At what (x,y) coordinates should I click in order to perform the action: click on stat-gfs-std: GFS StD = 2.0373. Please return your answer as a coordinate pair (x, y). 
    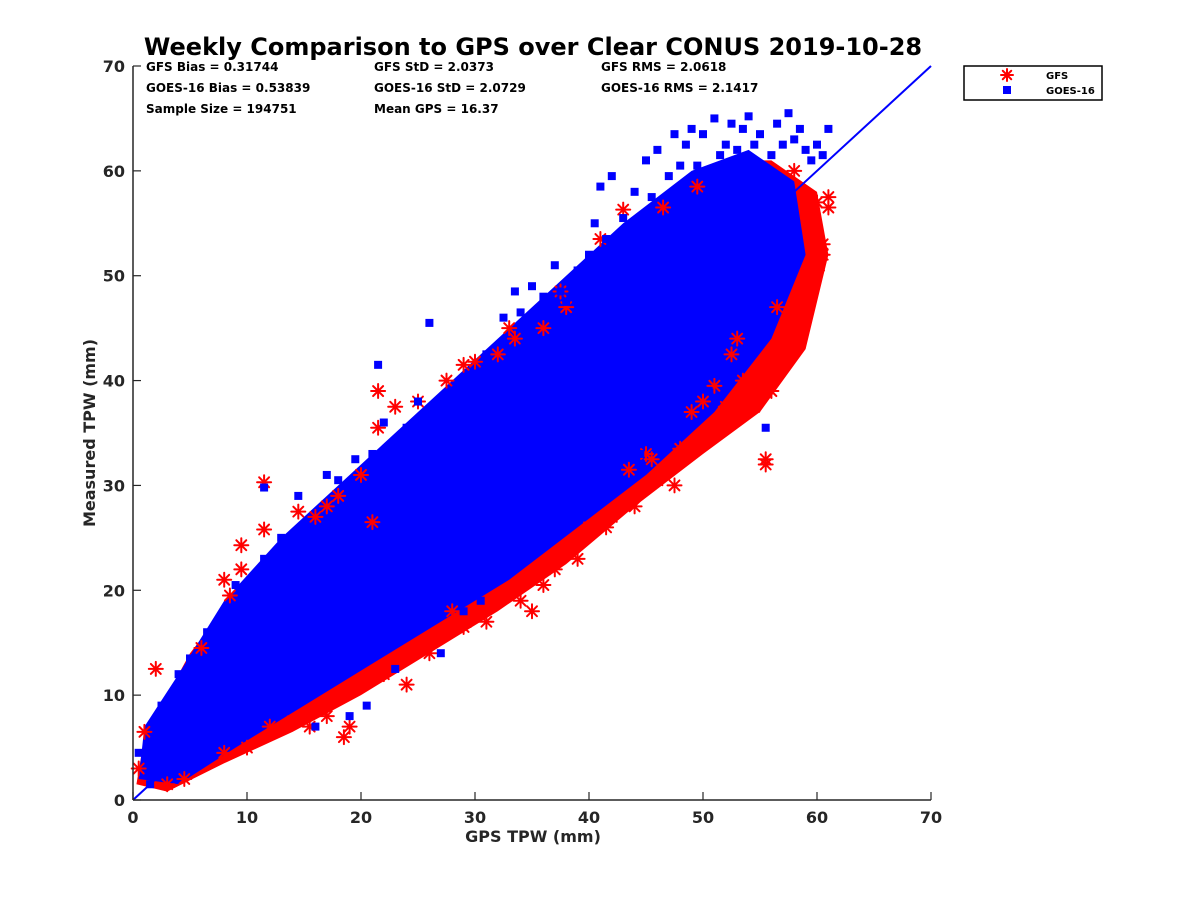
    Looking at the image, I should click on (434, 67).